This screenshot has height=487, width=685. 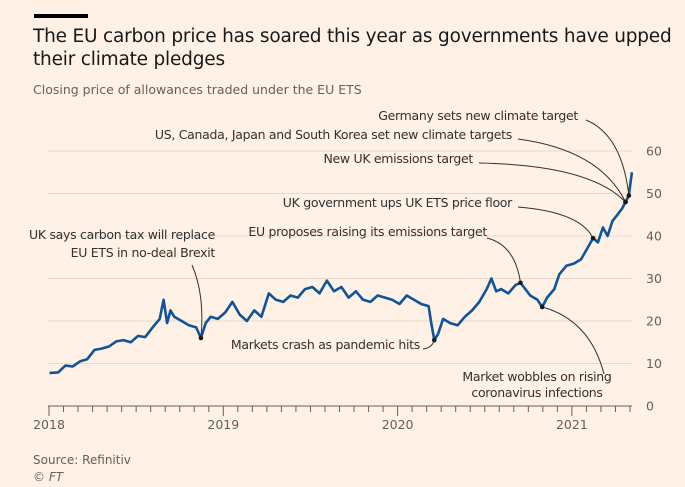 What do you see at coordinates (654, 363) in the screenshot?
I see `y-tick-label: 10` at bounding box center [654, 363].